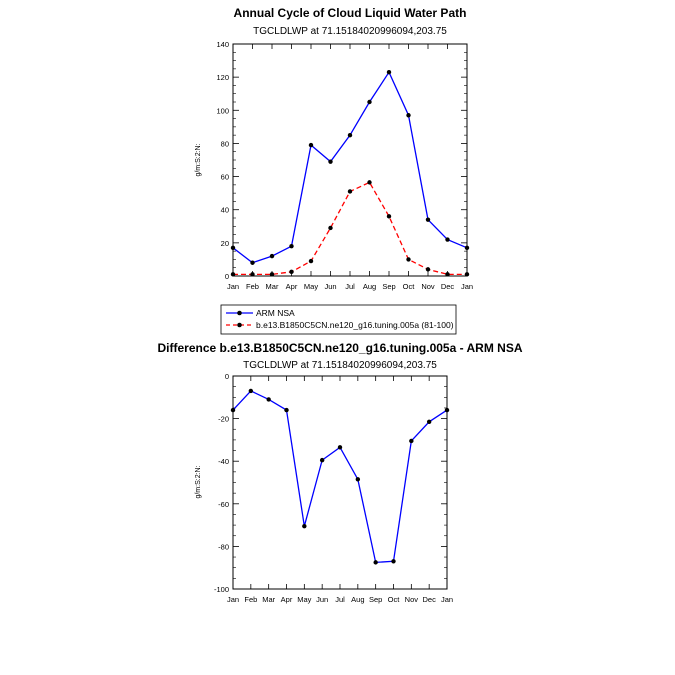 The image size is (675, 675). Describe the element at coordinates (223, 546) in the screenshot. I see `y-tick-label: -80` at that location.